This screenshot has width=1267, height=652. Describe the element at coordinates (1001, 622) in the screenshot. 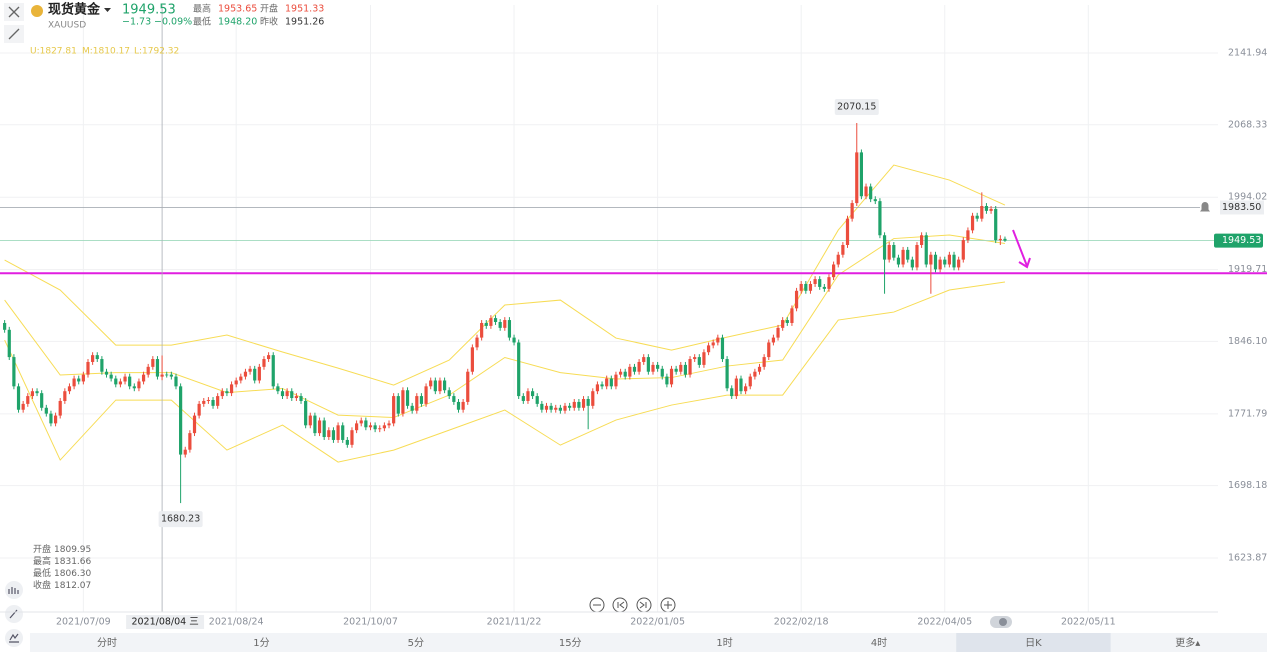

I see `toggle-icon` at that location.